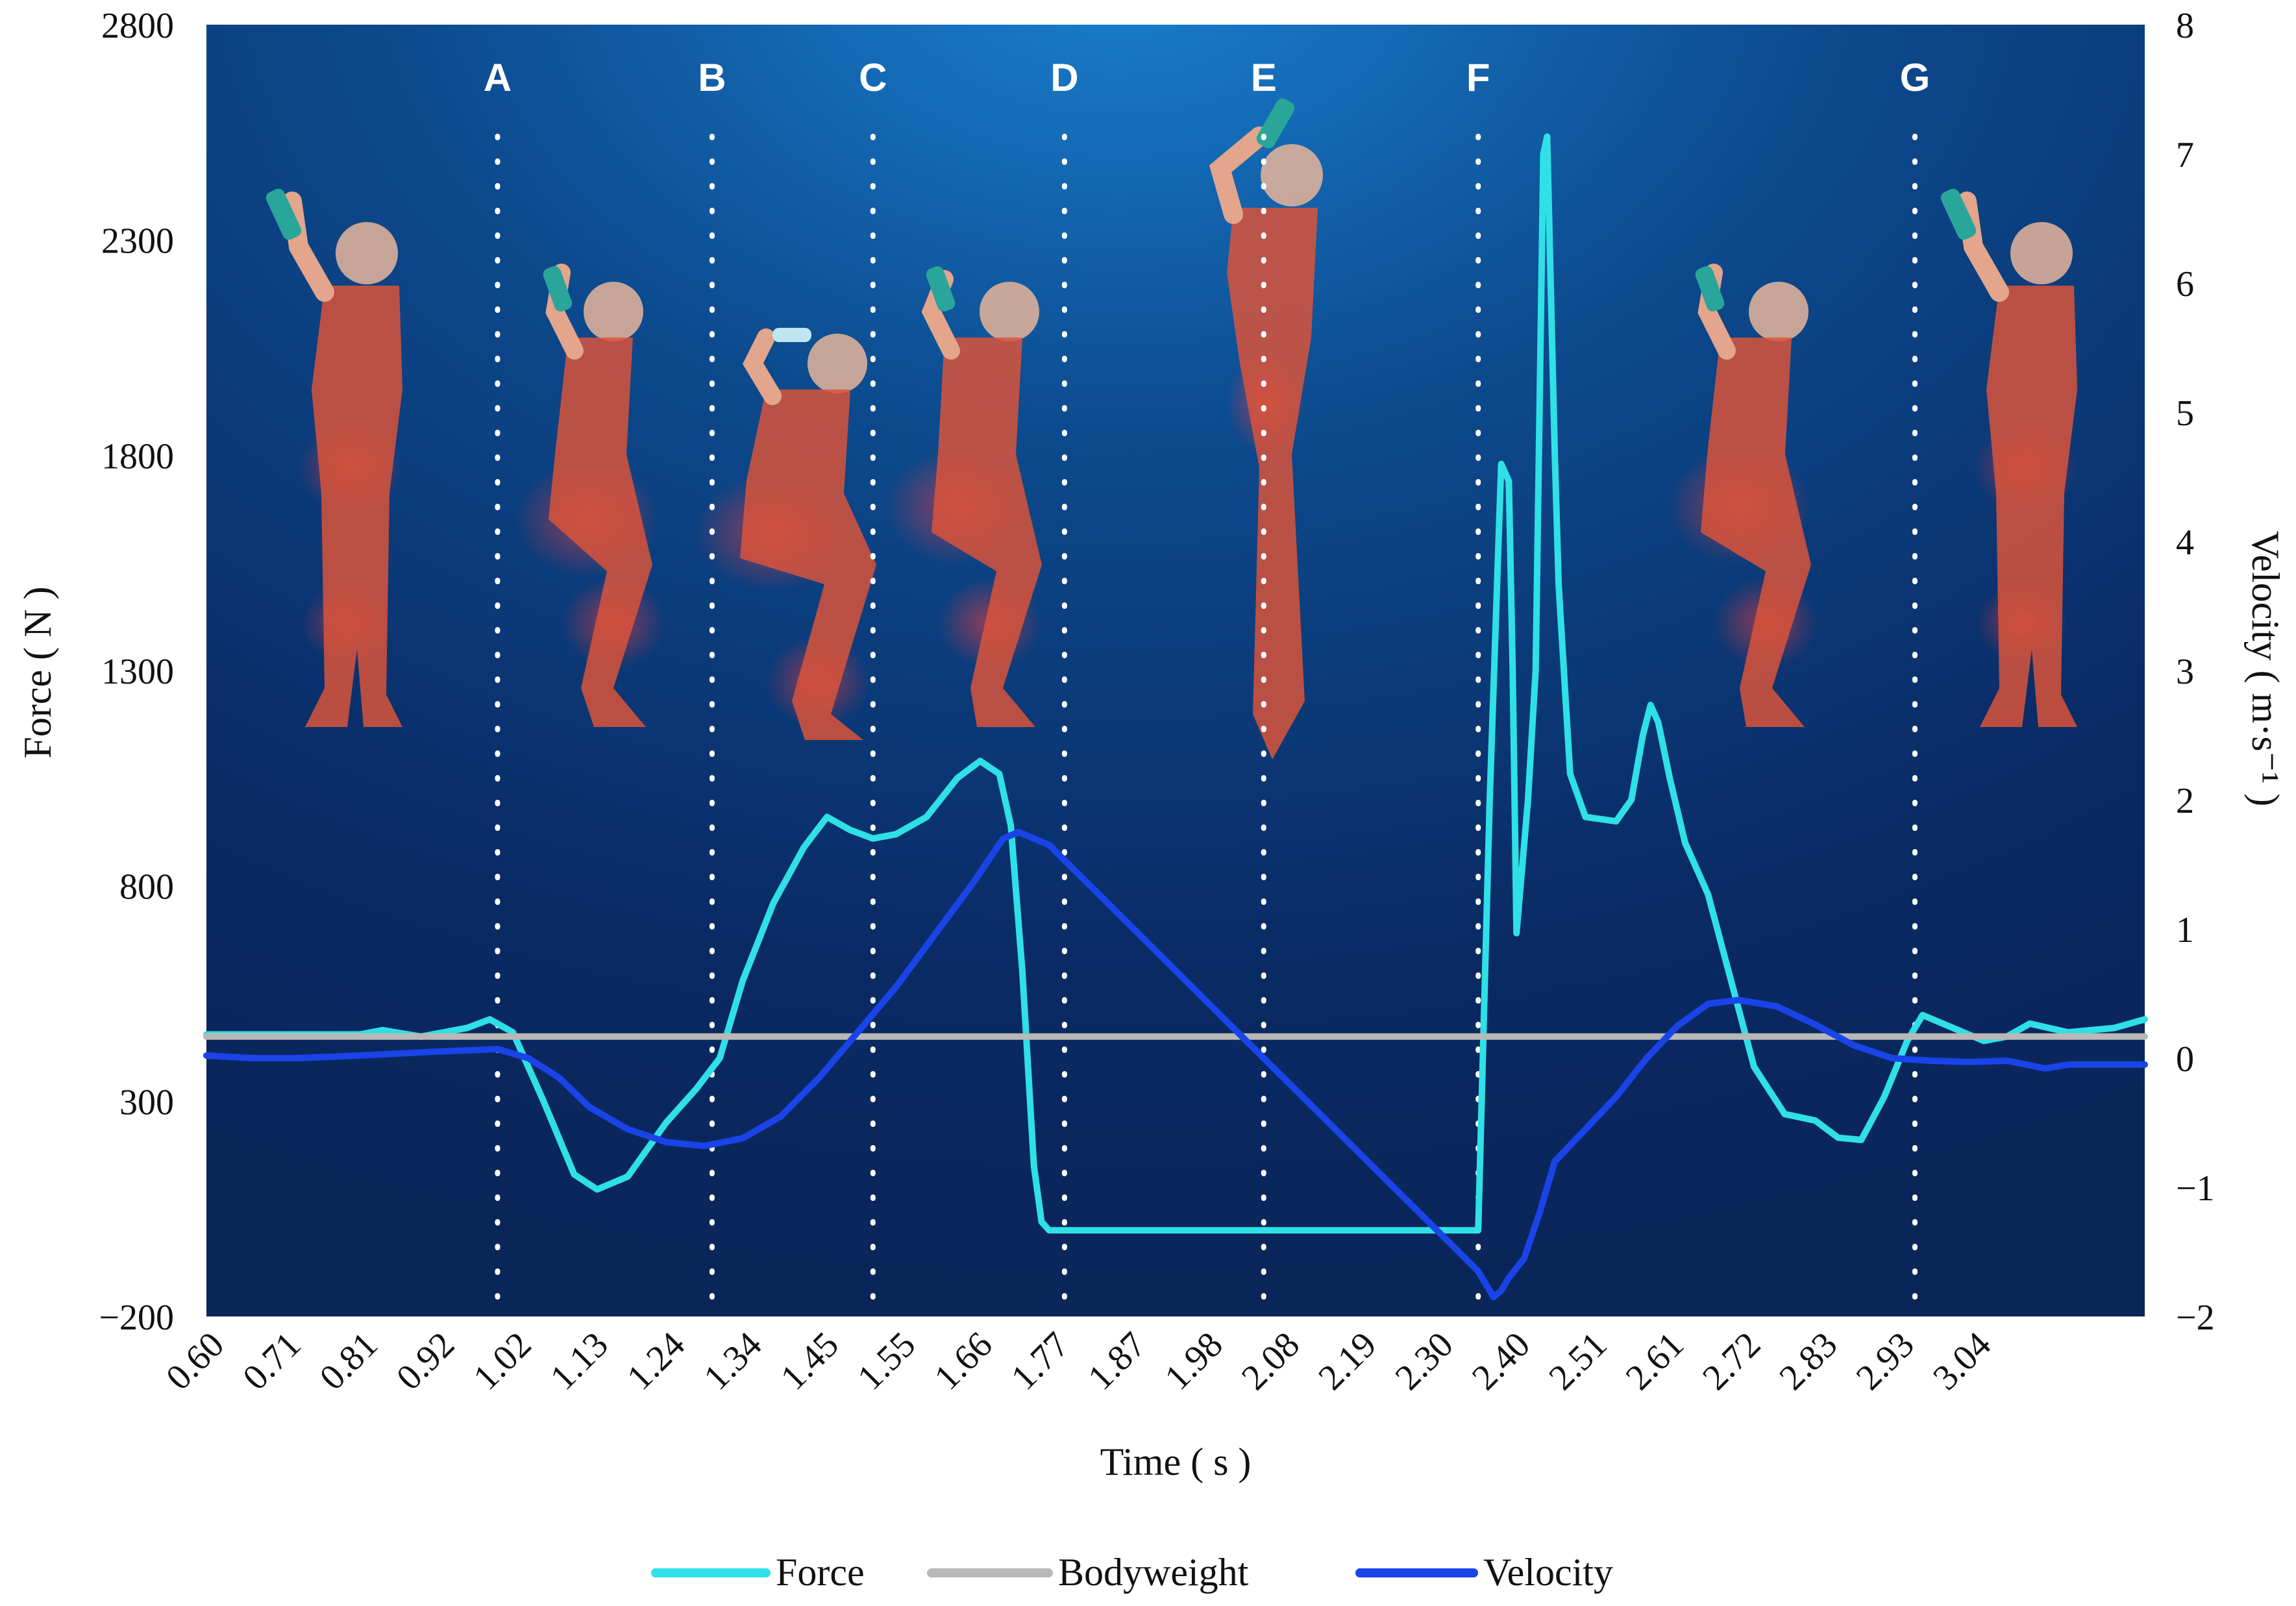 This screenshot has width=2296, height=1606. I want to click on y-right-tick-label: 0, so click(2185, 1059).